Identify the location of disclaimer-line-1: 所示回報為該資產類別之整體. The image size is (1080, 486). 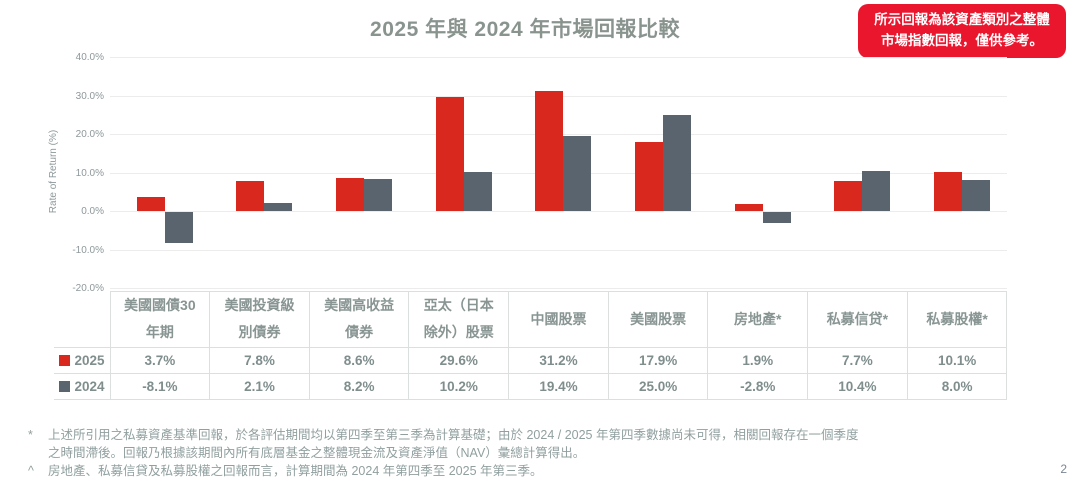
(962, 19).